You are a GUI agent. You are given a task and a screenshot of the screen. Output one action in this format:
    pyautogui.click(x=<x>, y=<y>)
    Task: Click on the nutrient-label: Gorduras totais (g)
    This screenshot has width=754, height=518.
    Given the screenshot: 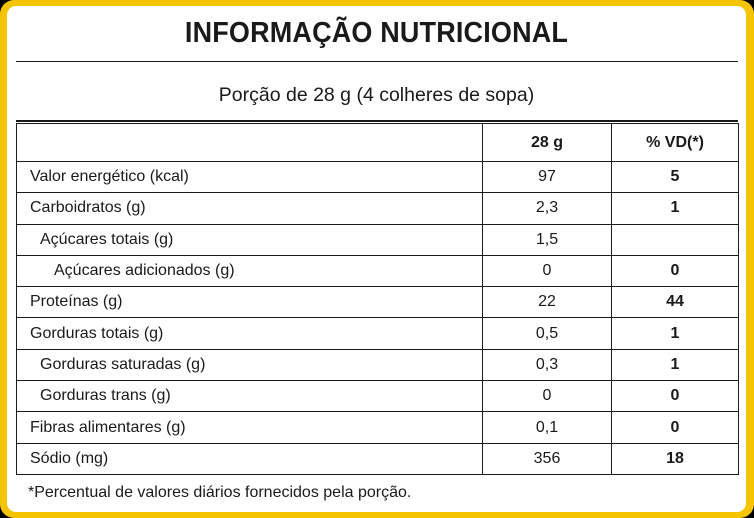 What is the action you would take?
    pyautogui.click(x=249, y=333)
    